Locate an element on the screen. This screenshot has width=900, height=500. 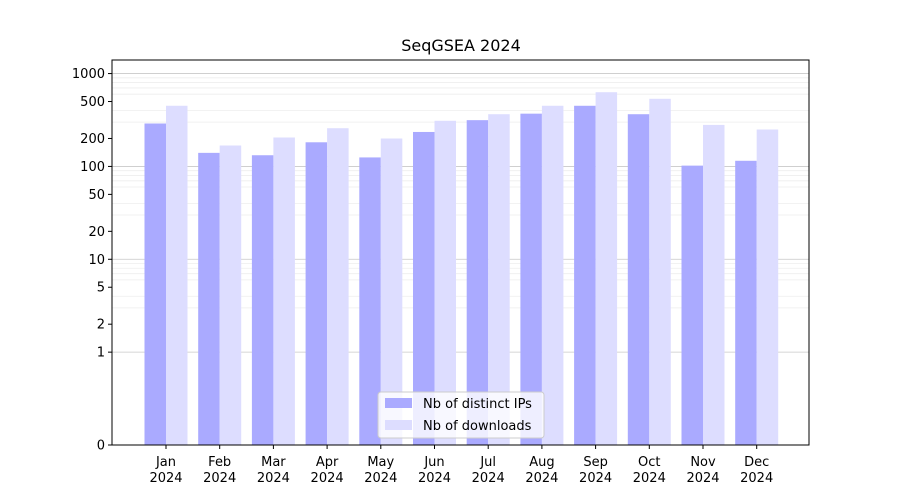
bar-distinct-ips-mar is located at coordinates (262, 300).